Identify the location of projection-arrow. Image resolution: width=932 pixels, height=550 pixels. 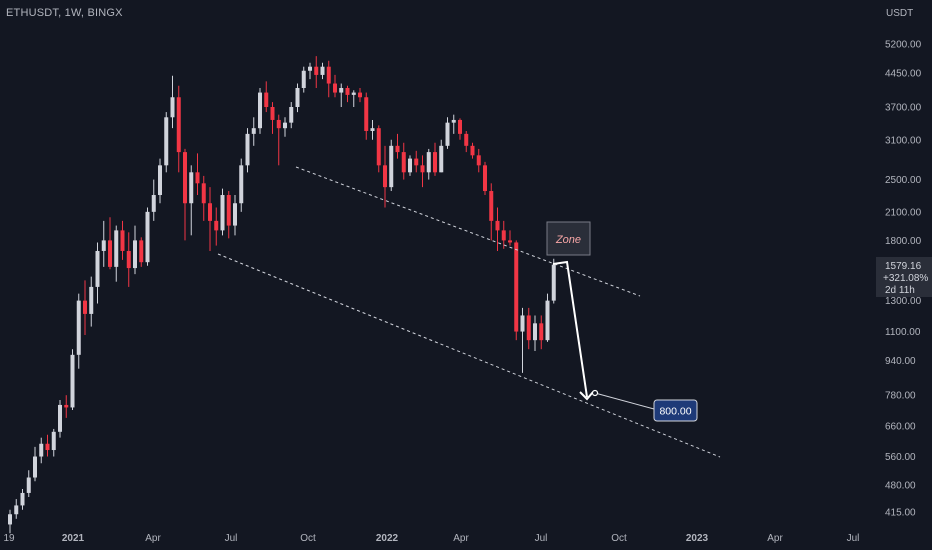
(573, 330).